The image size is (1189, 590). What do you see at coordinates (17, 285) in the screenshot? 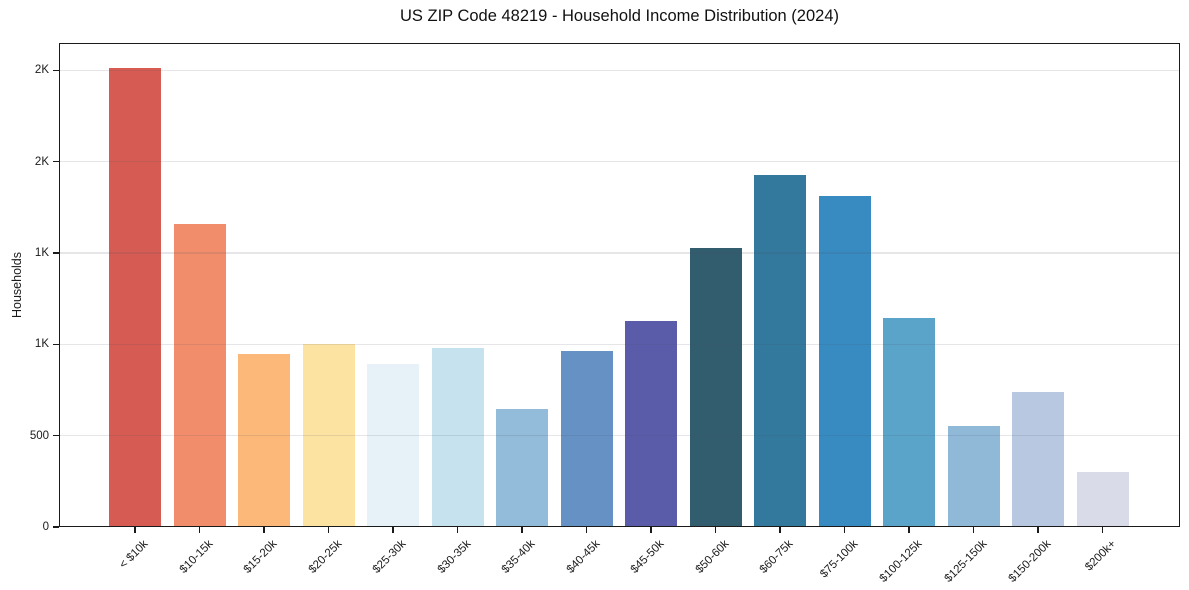
I see `y-axis-label: Households` at bounding box center [17, 285].